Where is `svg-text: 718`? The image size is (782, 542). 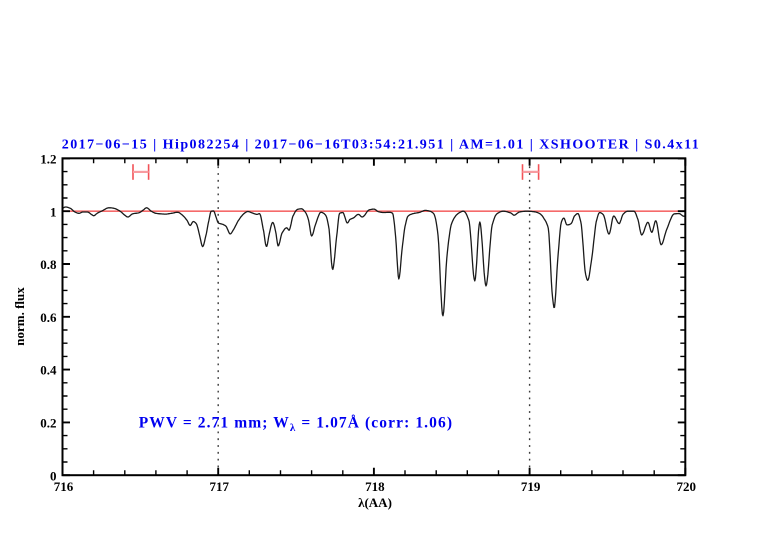
svg-text: 718 is located at coordinates (375, 486).